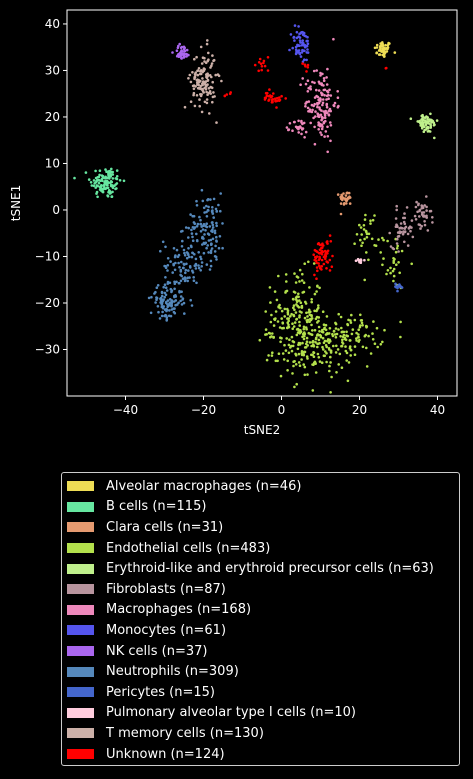  Describe the element at coordinates (16, 203) in the screenshot. I see `y-axis-label: tSNE1` at that location.